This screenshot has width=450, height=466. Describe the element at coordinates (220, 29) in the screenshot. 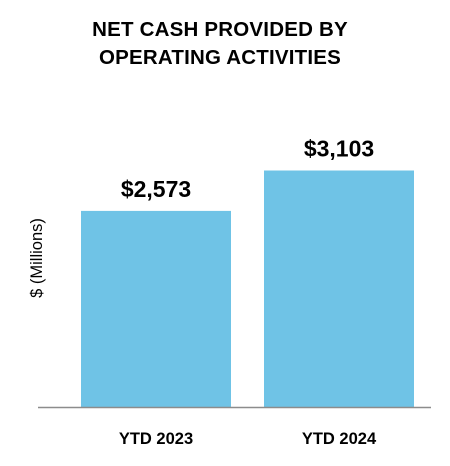

I see `chart-title-line-1: NET CASH PROVIDED BY` at that location.